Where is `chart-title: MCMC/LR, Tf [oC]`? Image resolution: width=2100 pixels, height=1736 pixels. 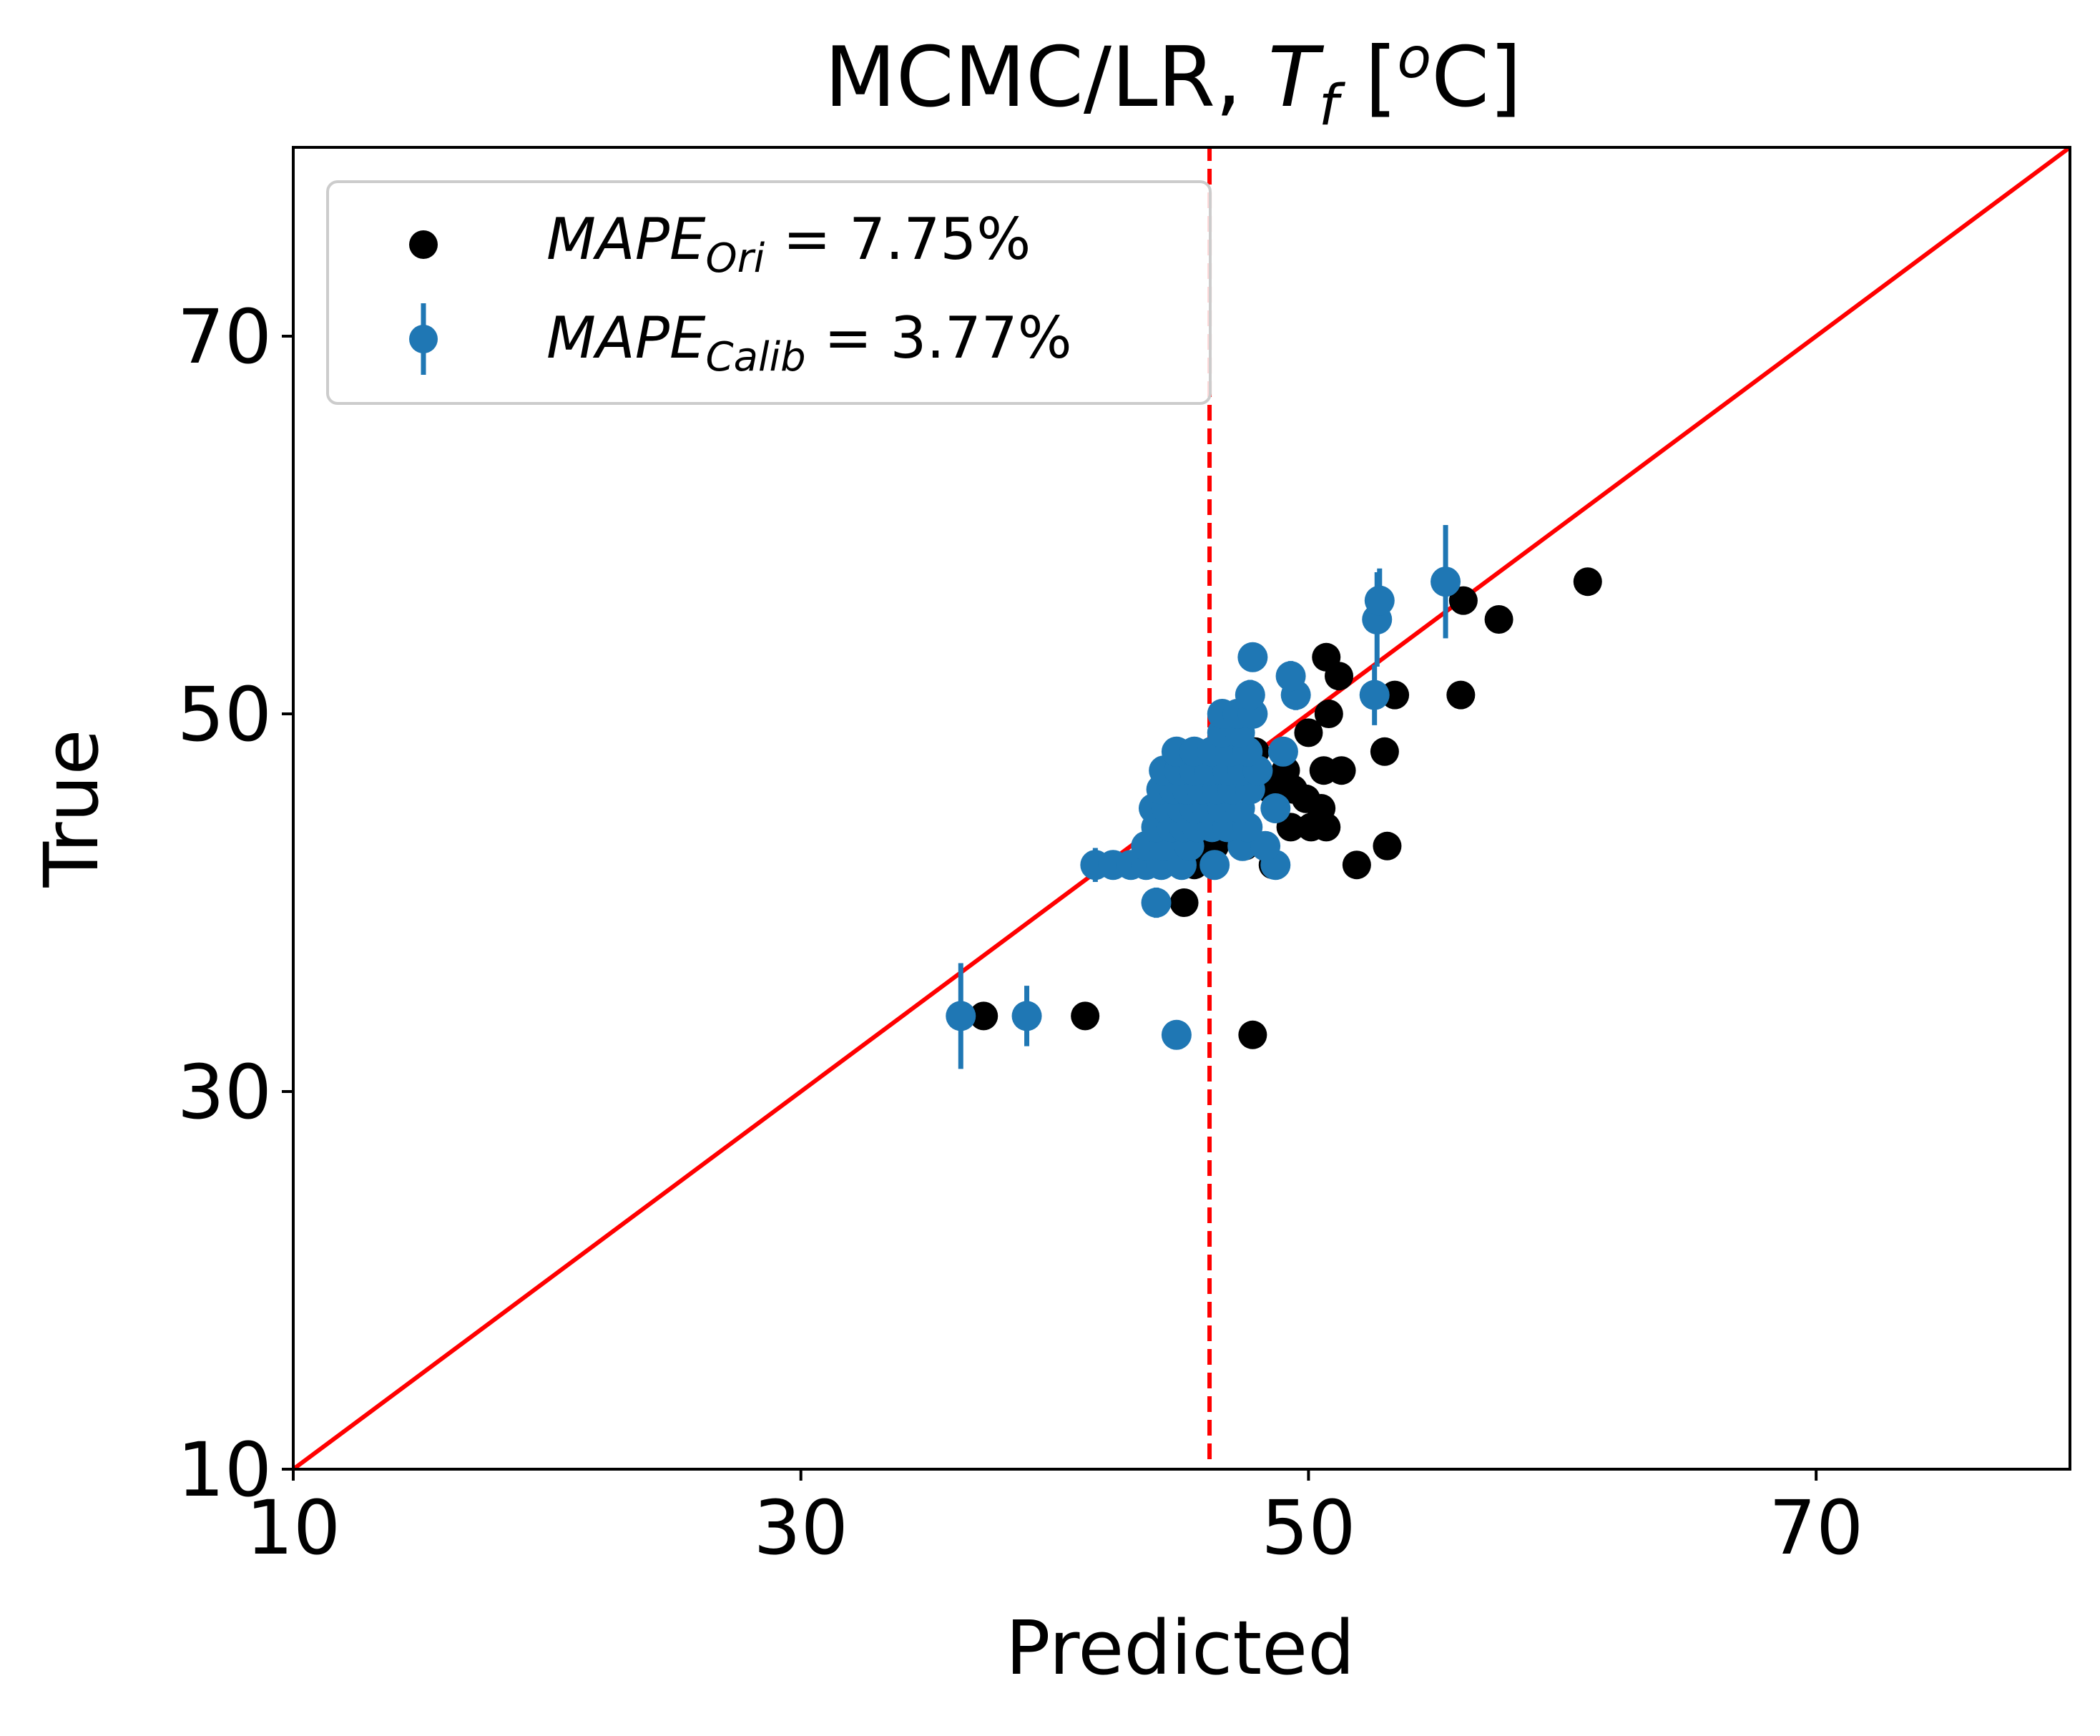
chart-title: MCMC/LR, Tf [oC] is located at coordinates (1173, 82).